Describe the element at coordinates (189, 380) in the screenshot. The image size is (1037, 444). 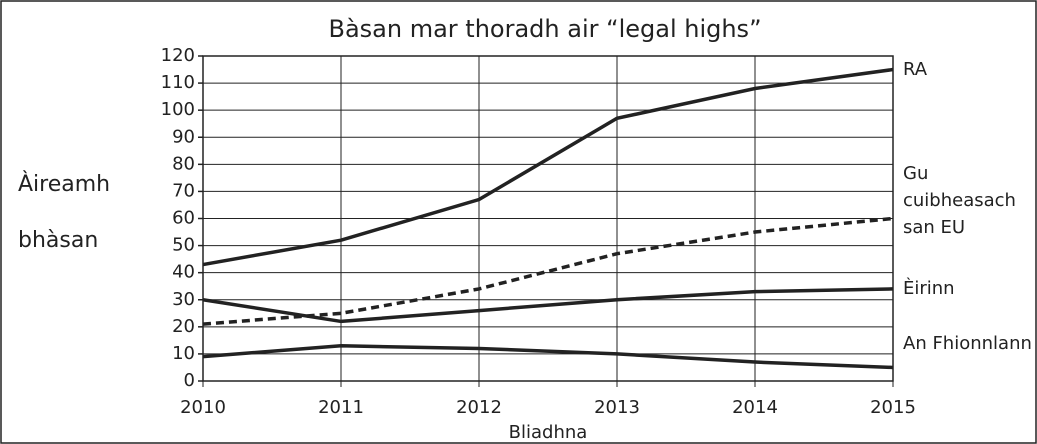
I see `y-tick-label: 0` at that location.